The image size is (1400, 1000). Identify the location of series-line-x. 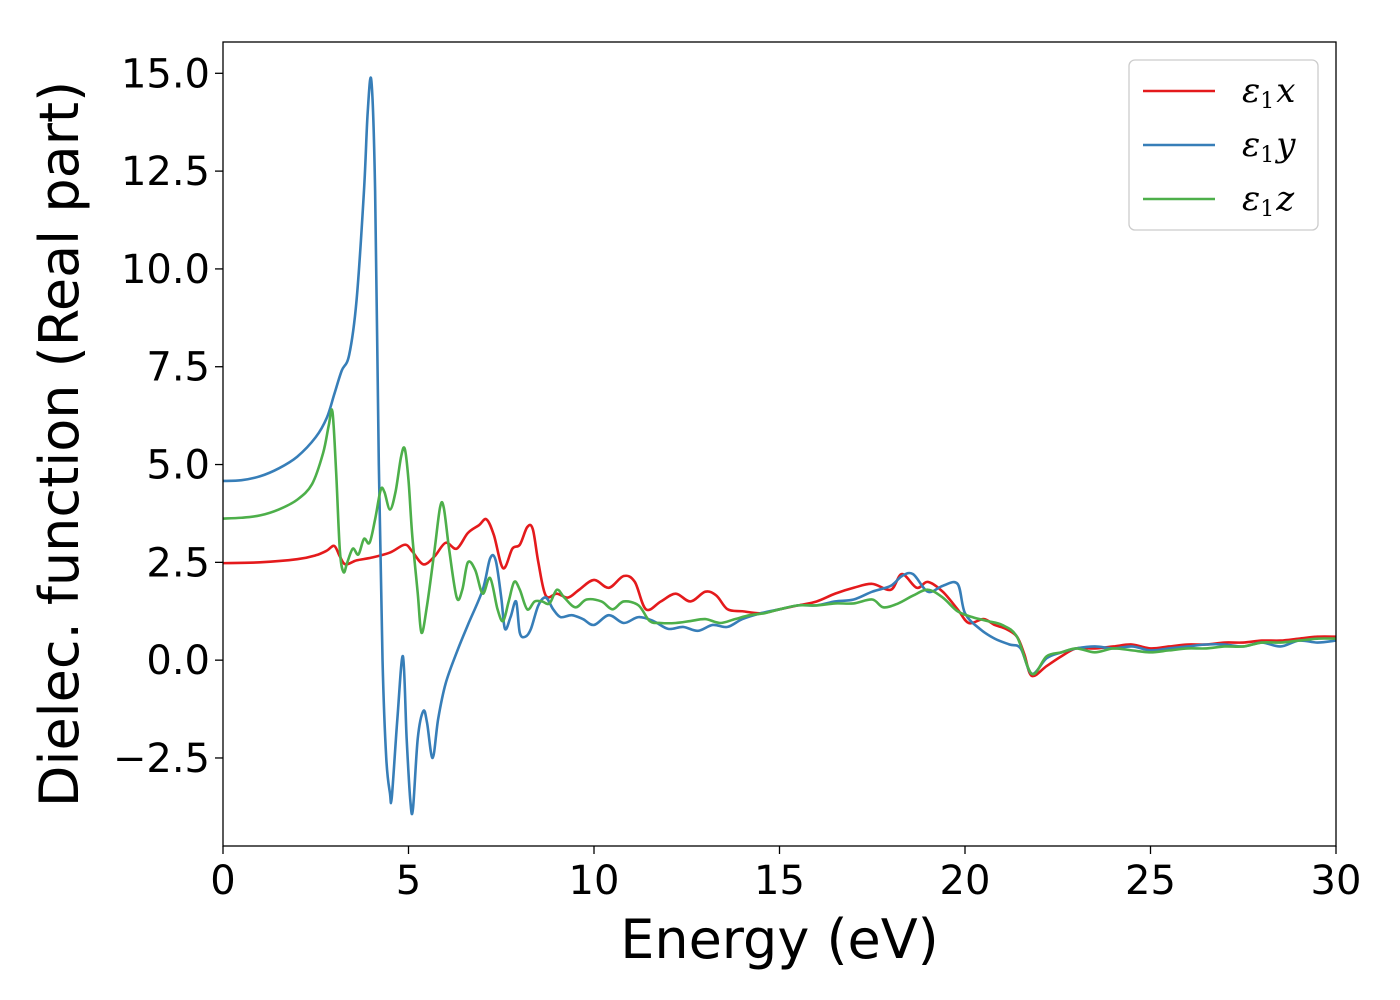
(779, 597).